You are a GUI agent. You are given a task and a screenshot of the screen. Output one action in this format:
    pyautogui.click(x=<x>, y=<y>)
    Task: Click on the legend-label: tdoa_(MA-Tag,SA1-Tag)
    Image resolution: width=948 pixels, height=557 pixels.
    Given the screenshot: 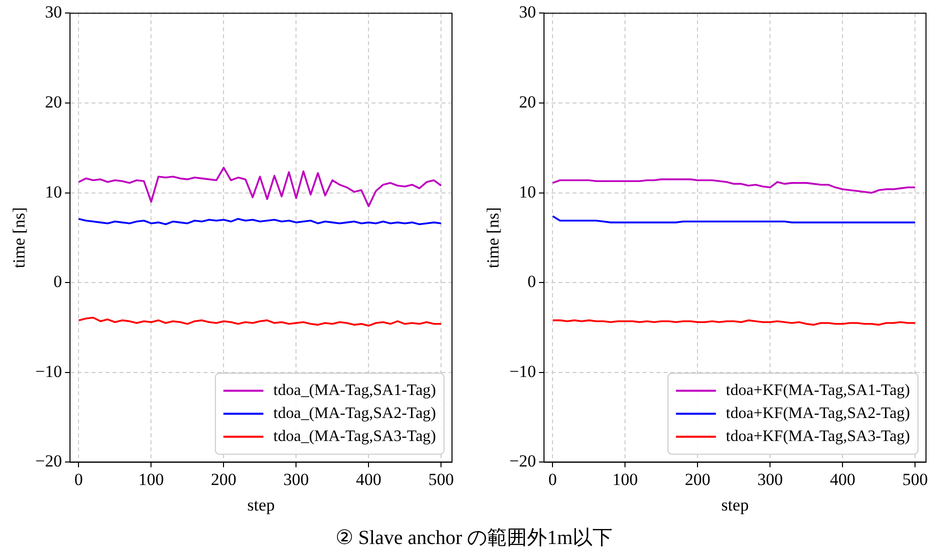 What is the action you would take?
    pyautogui.click(x=354, y=390)
    